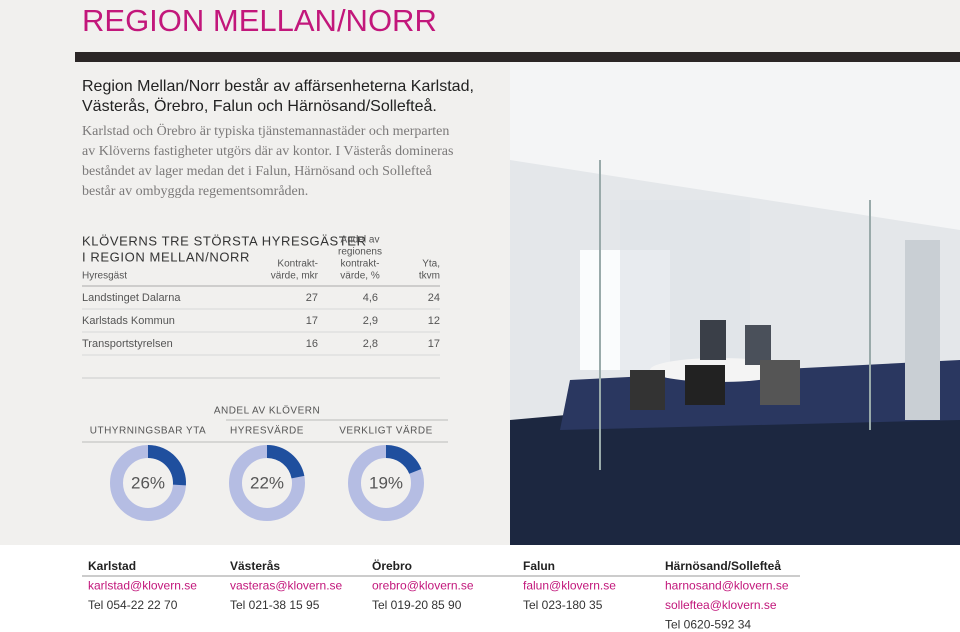 Image resolution: width=960 pixels, height=632 pixels. I want to click on donut-label: VERKLIGT VÄRDE, so click(386, 431).